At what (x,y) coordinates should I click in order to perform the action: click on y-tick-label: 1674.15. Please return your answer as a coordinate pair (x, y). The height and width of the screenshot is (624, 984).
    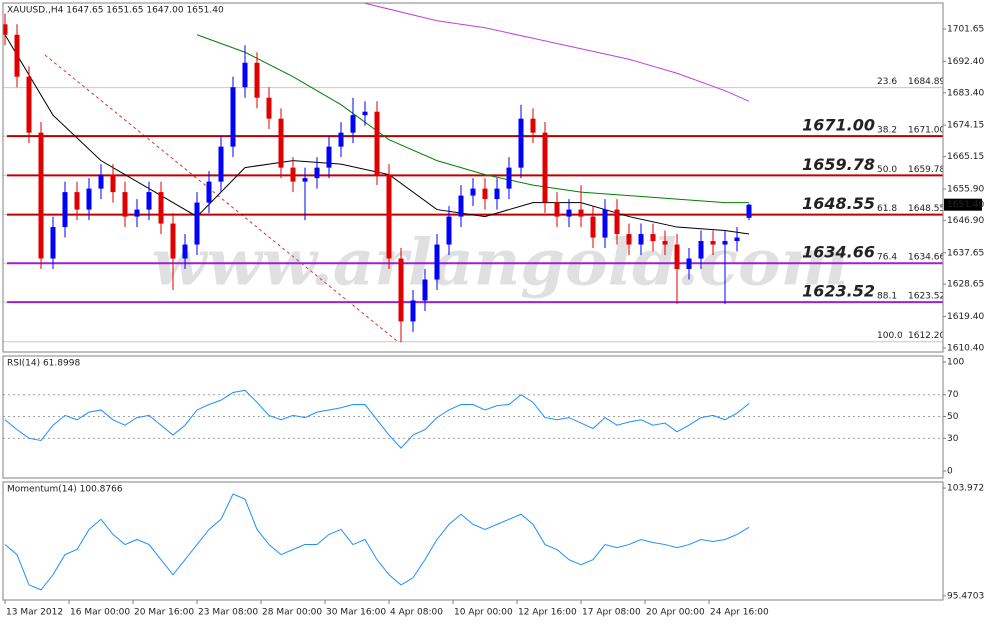
    Looking at the image, I should click on (965, 126).